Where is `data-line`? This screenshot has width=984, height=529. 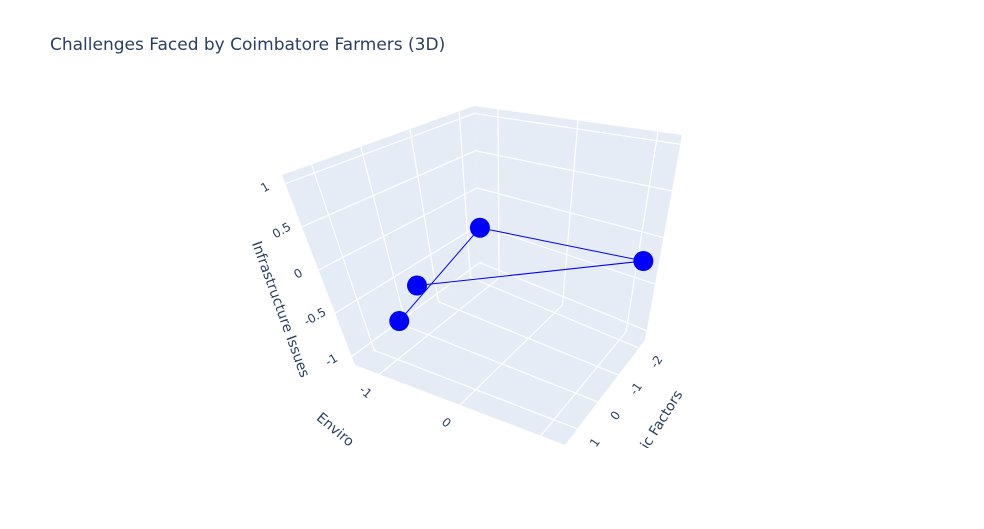 data-line is located at coordinates (521, 274).